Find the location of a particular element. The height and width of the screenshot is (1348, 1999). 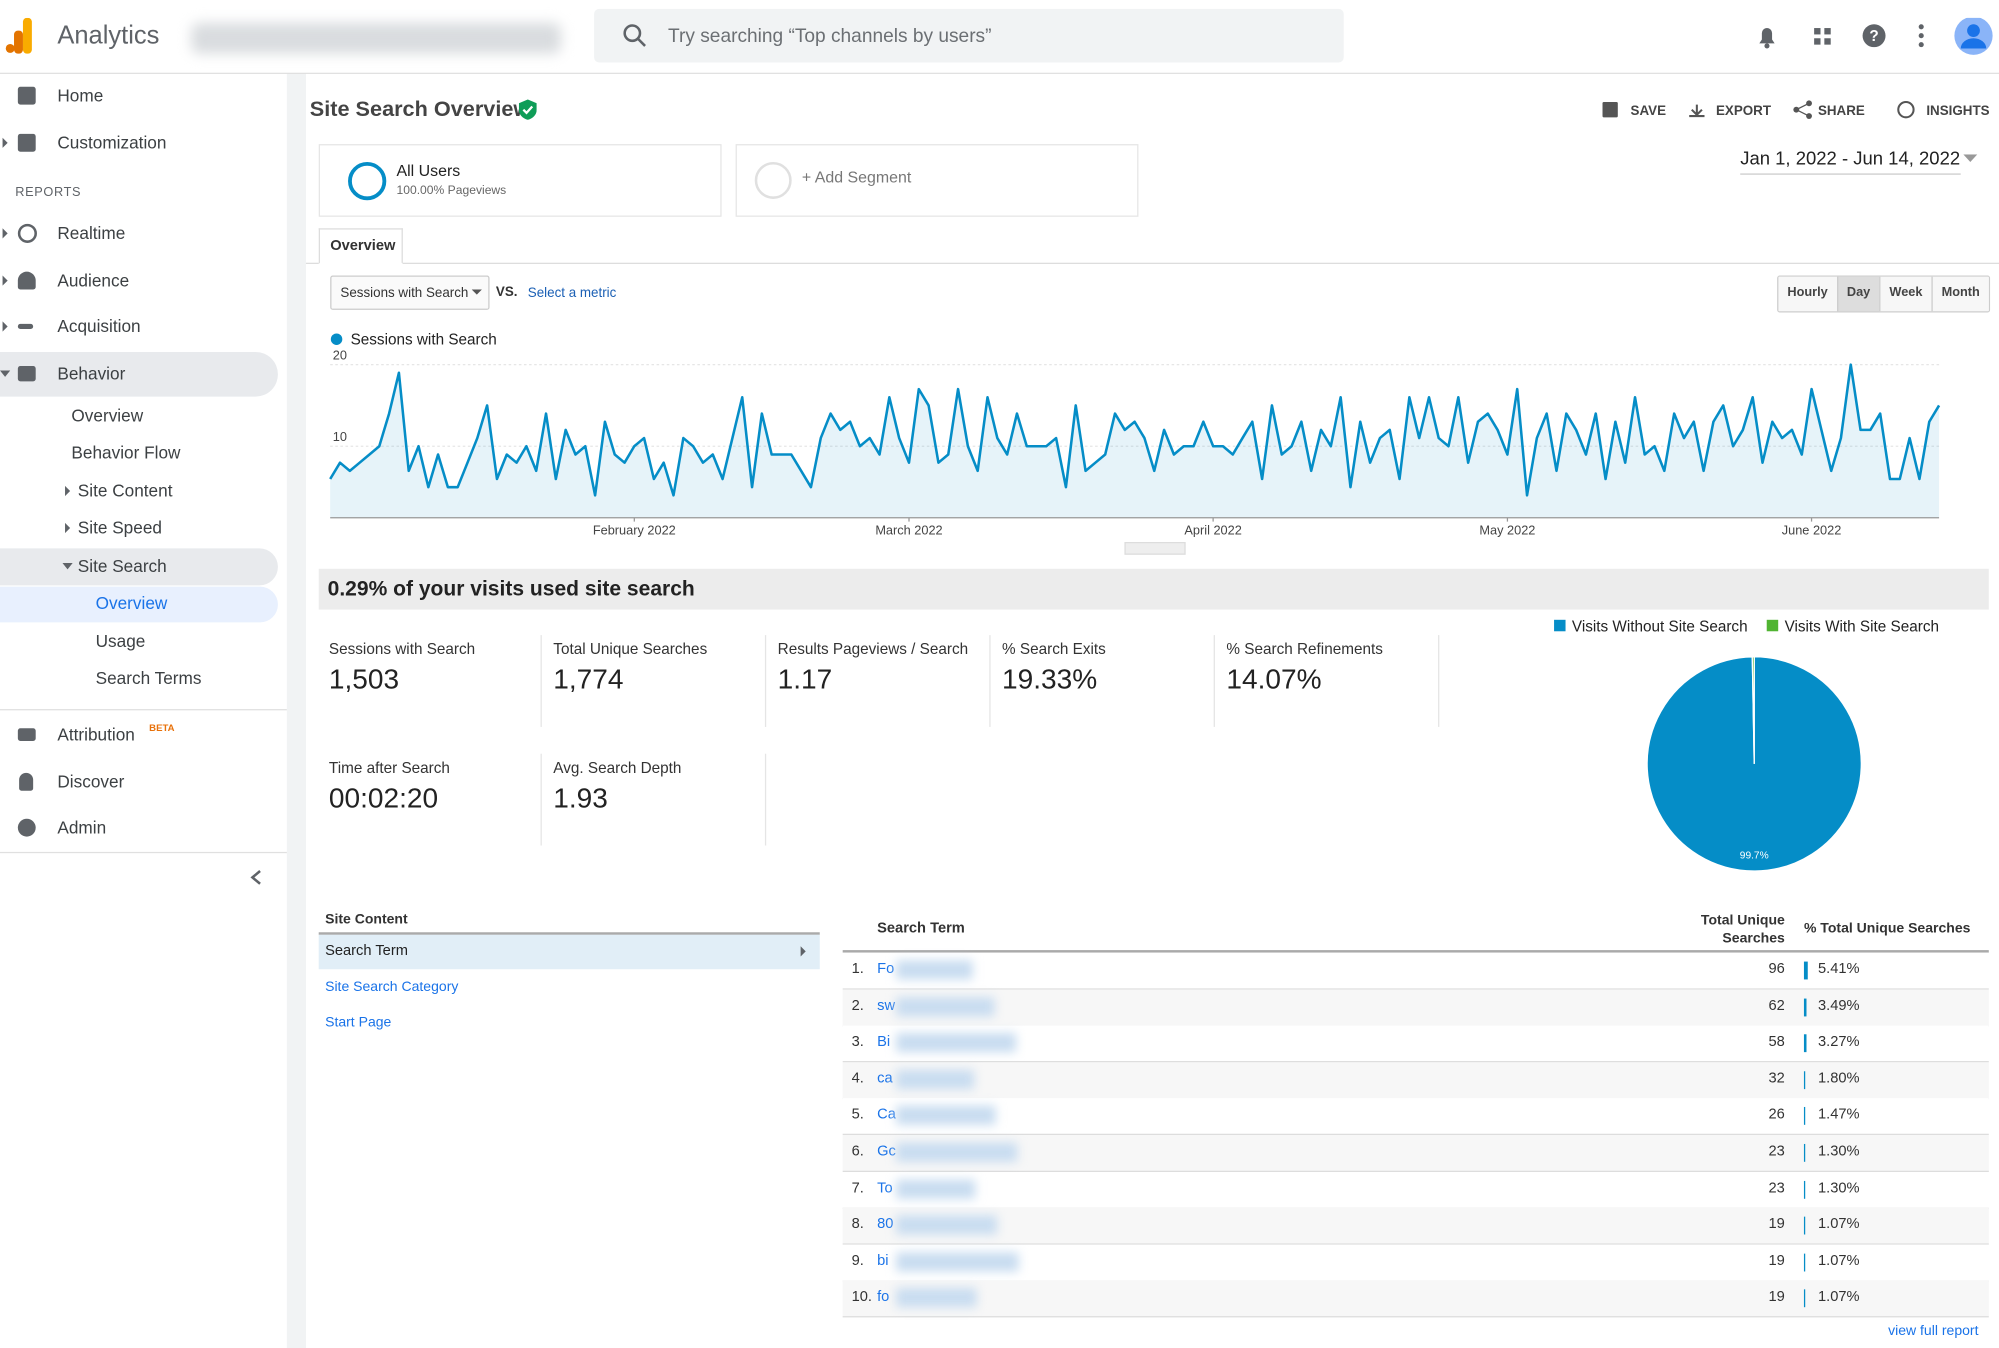

search-term: To is located at coordinates (885, 1188).